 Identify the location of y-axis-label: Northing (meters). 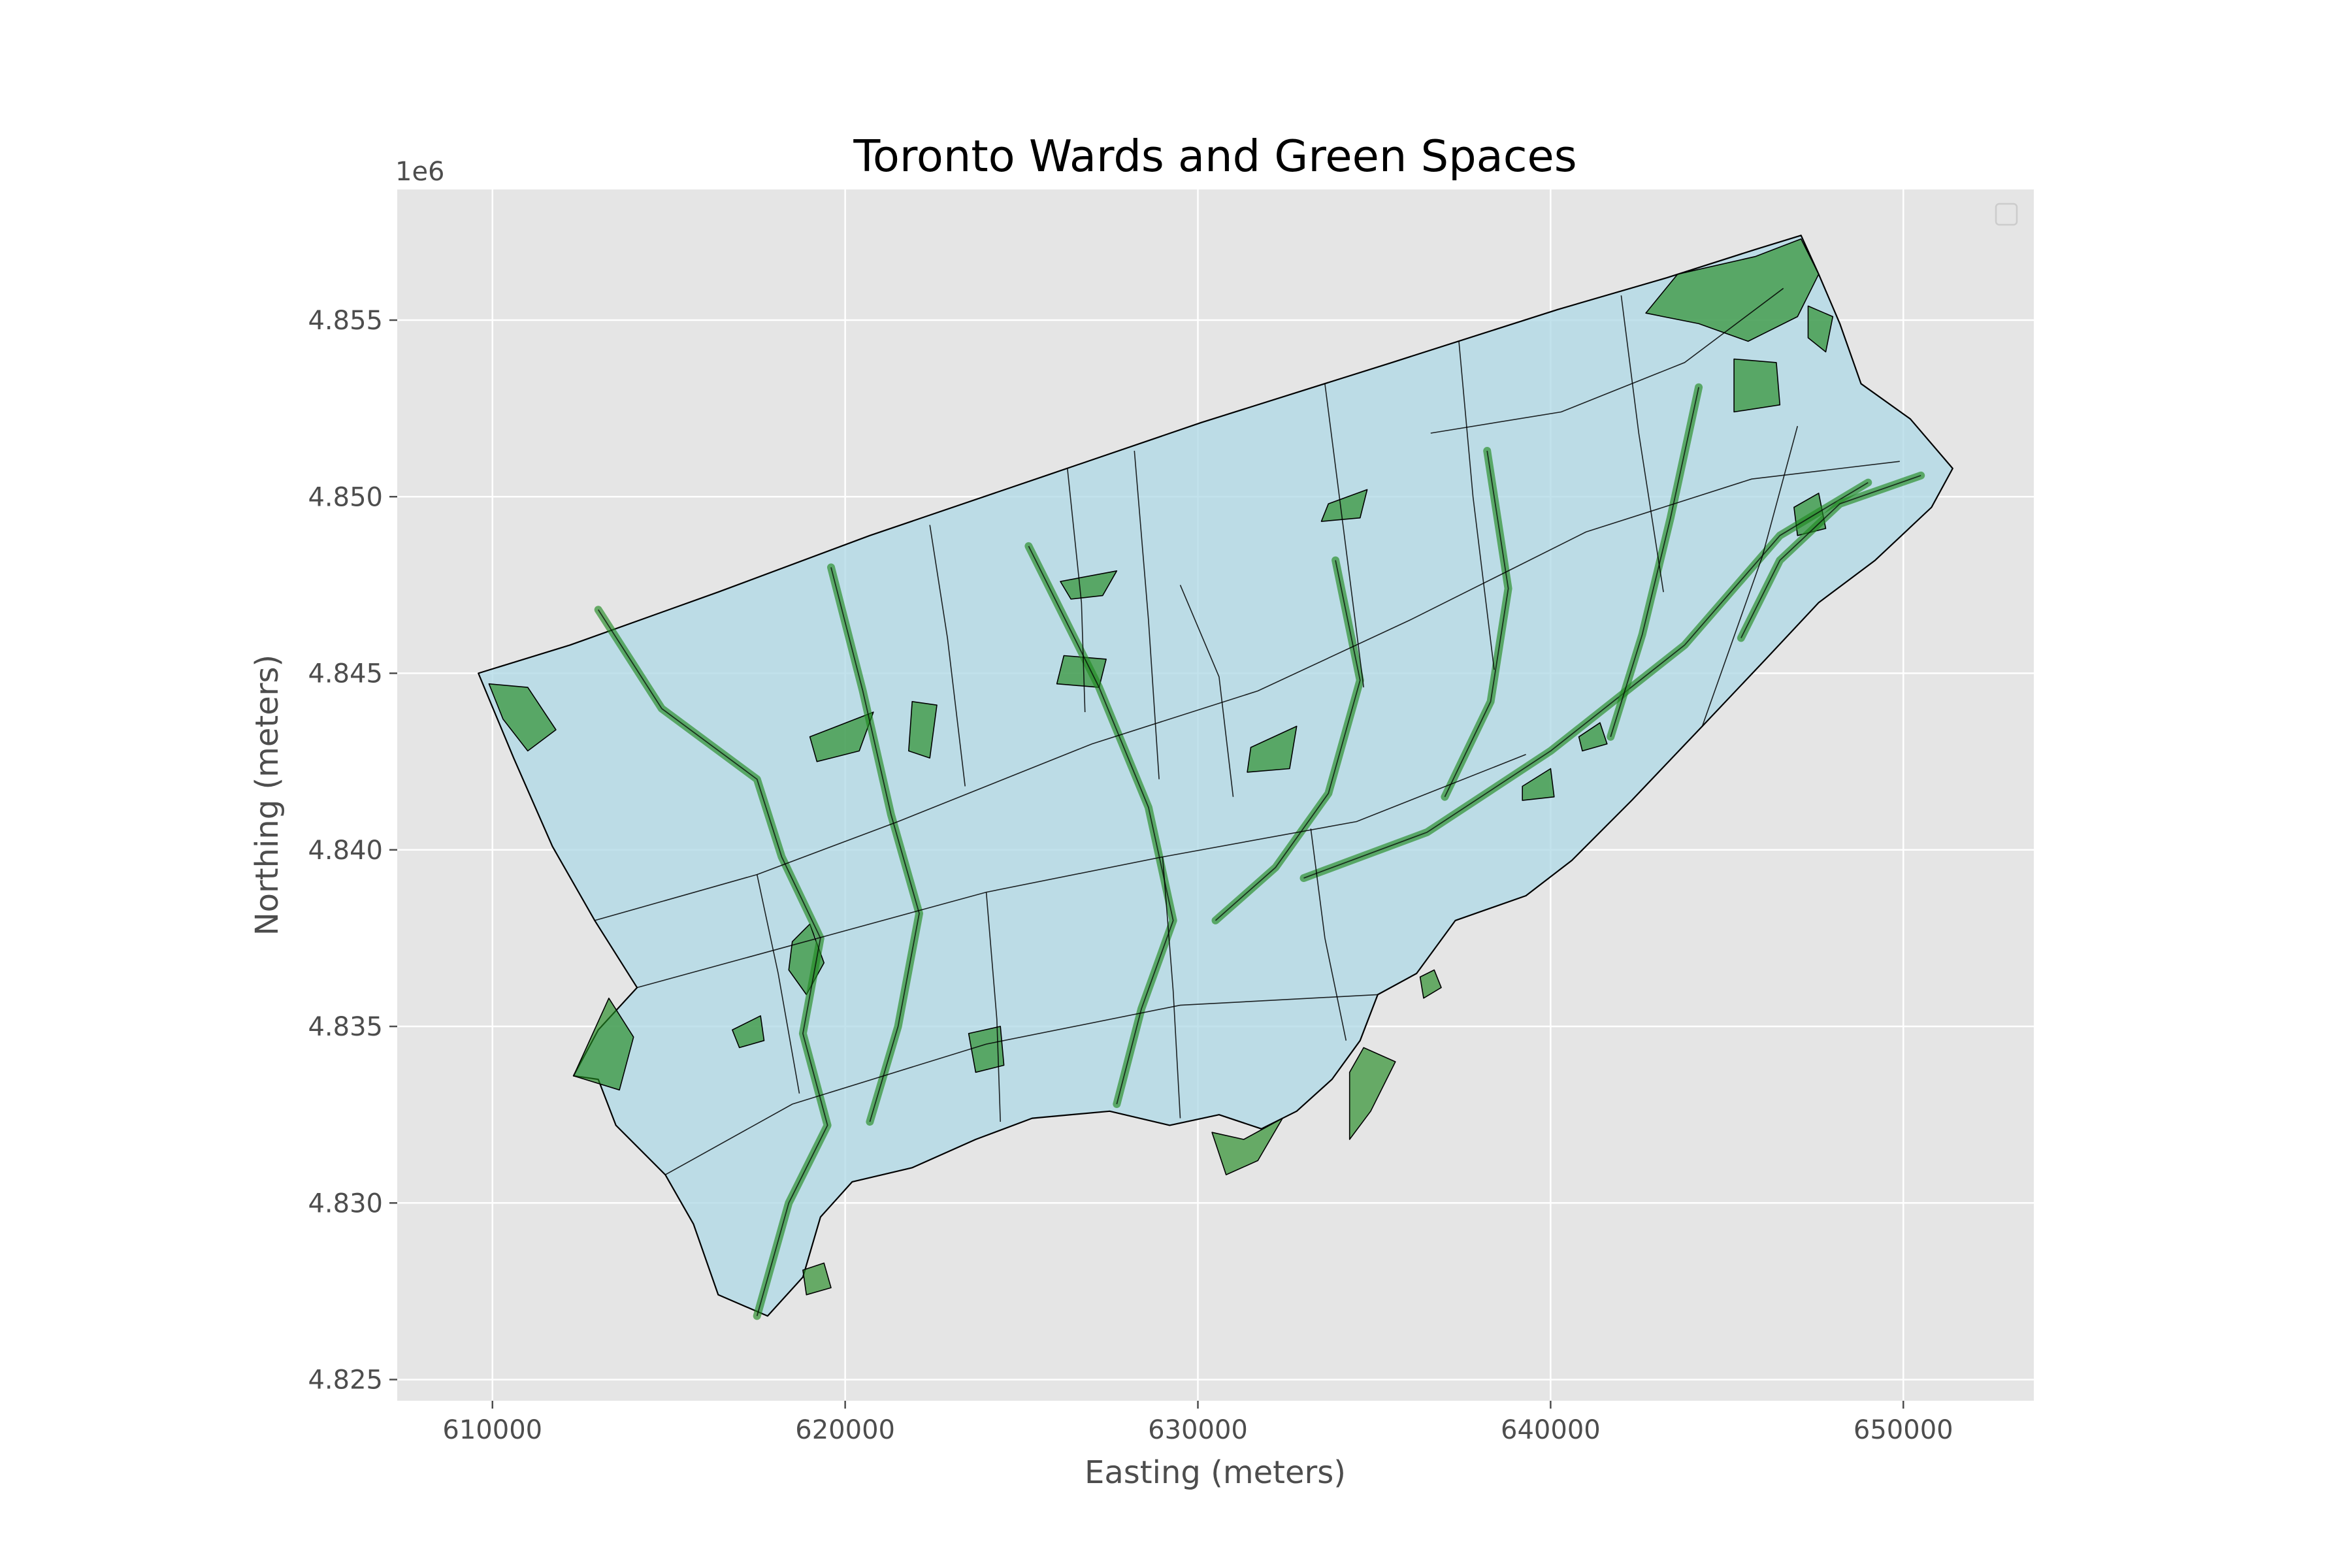
(267, 795).